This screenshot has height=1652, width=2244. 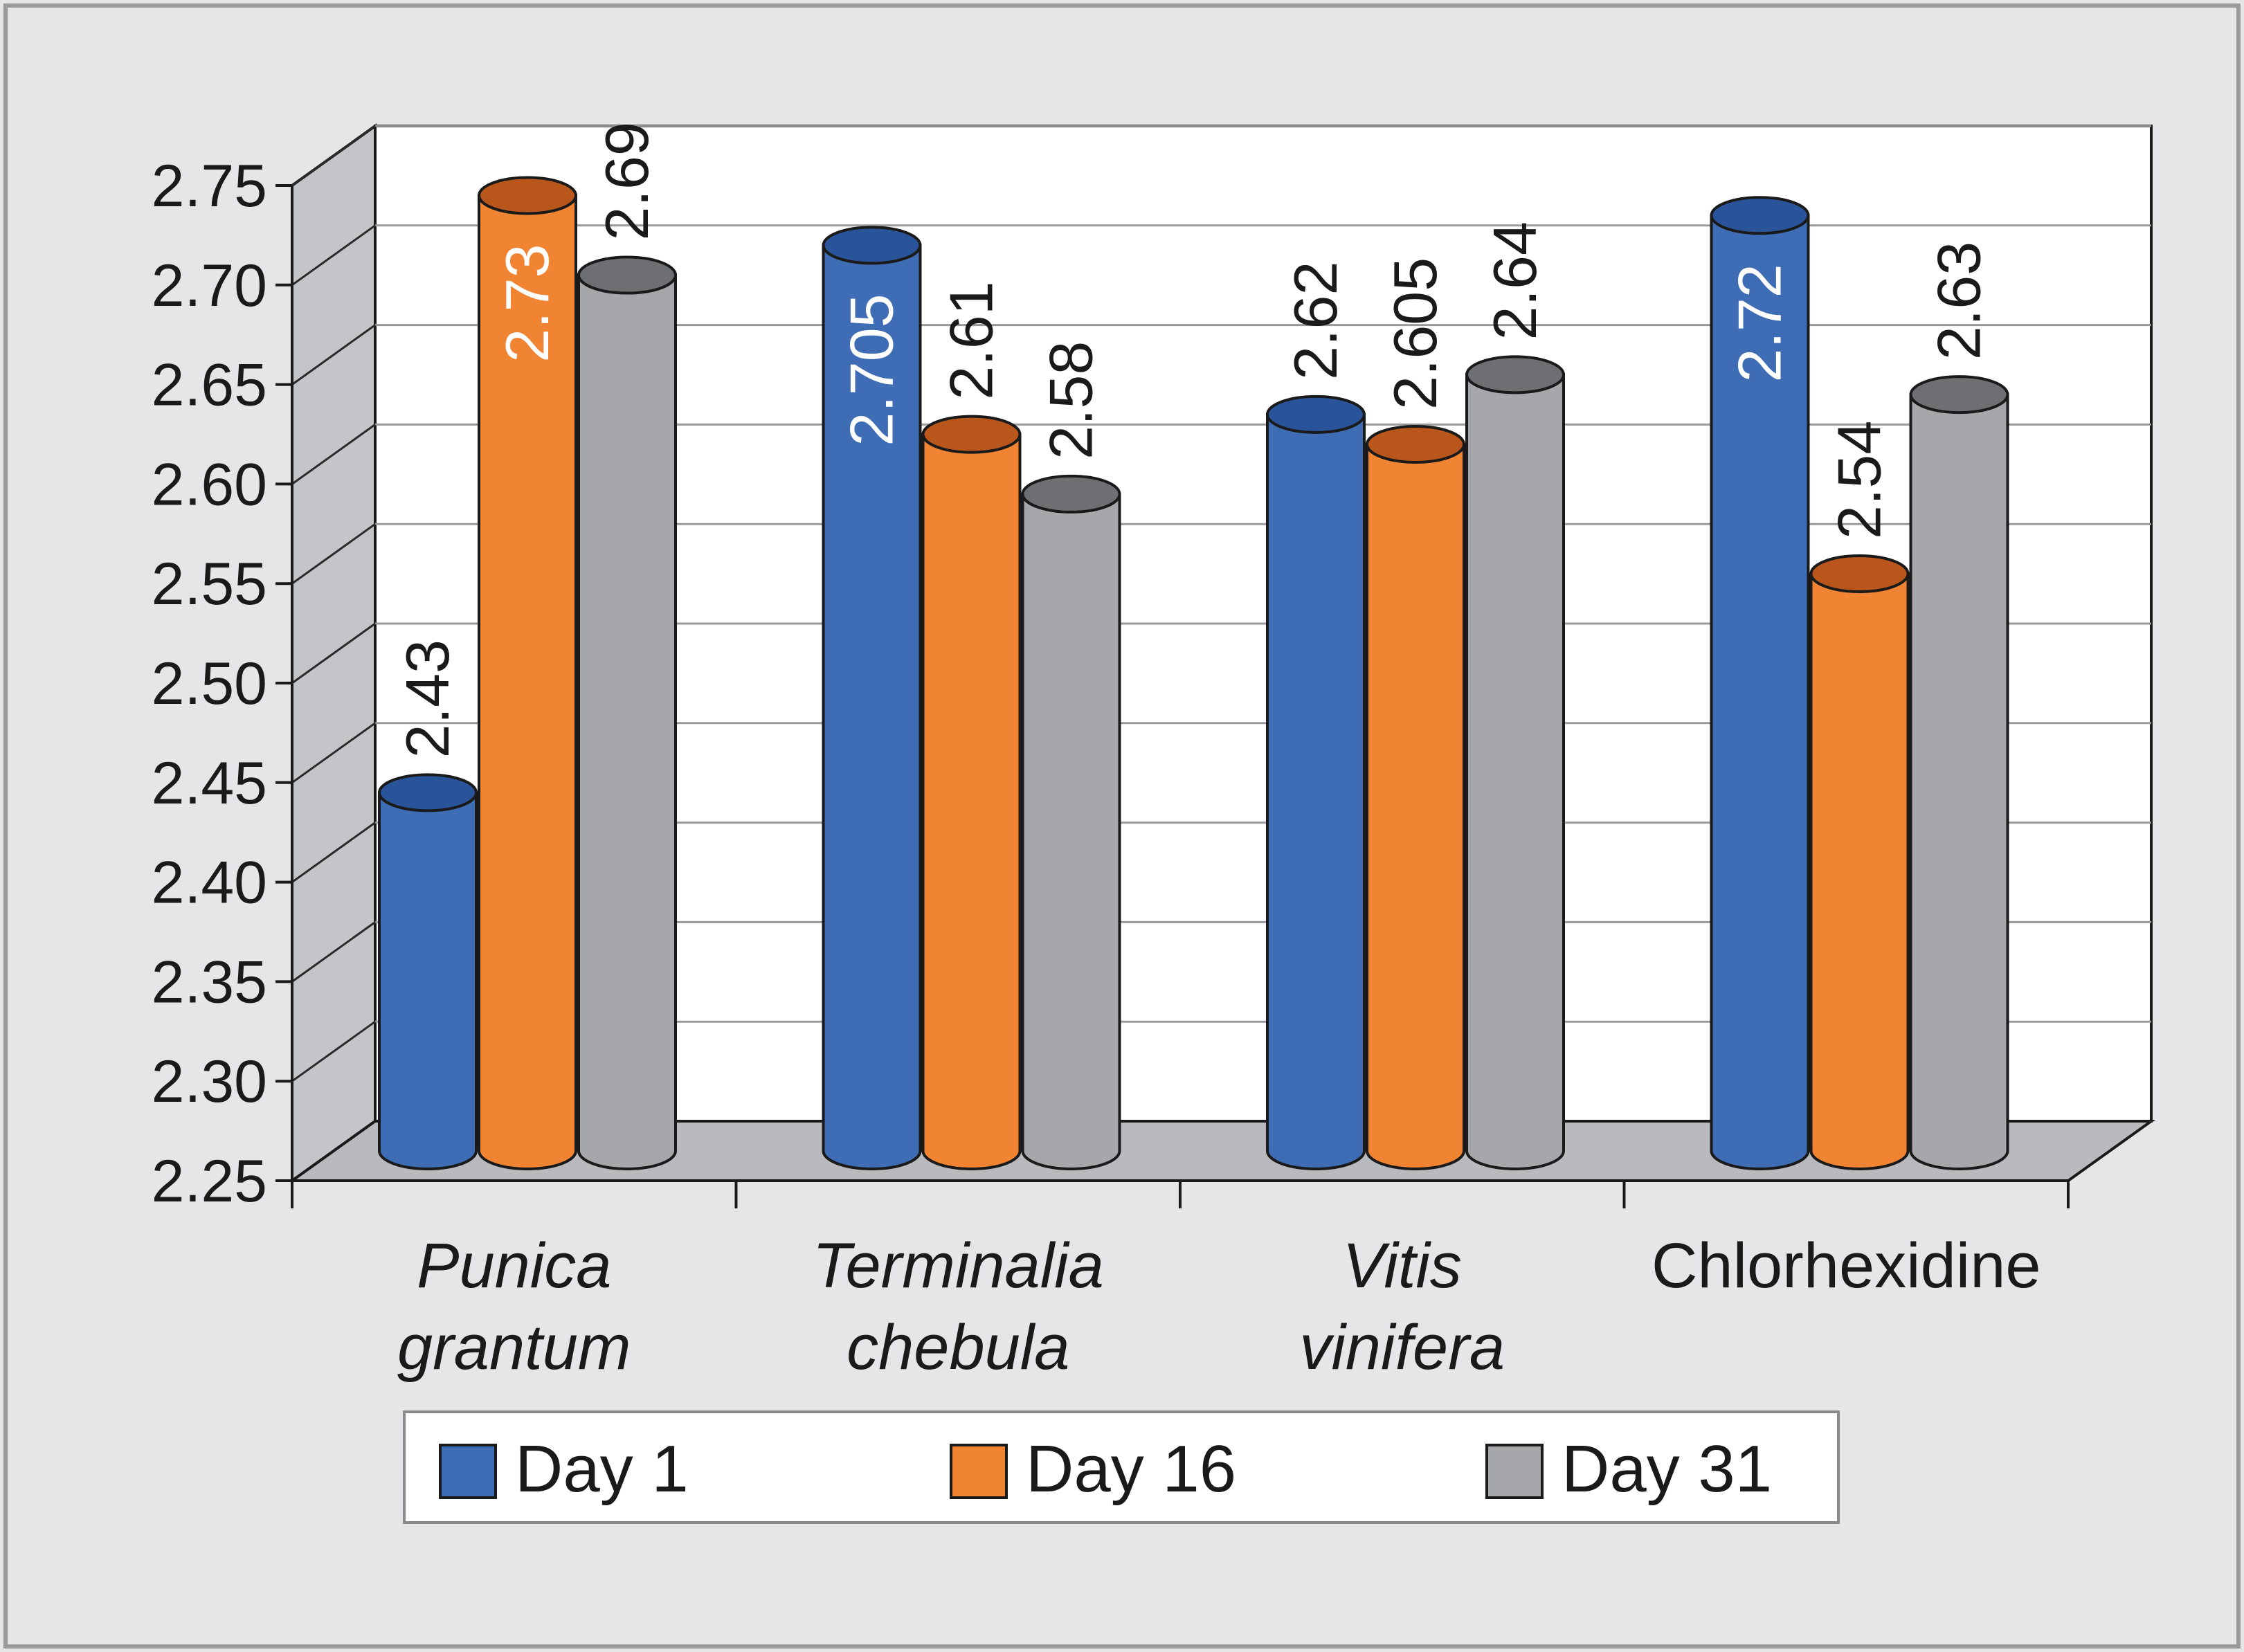 I want to click on legend-label: Day 31, so click(x=1667, y=1469).